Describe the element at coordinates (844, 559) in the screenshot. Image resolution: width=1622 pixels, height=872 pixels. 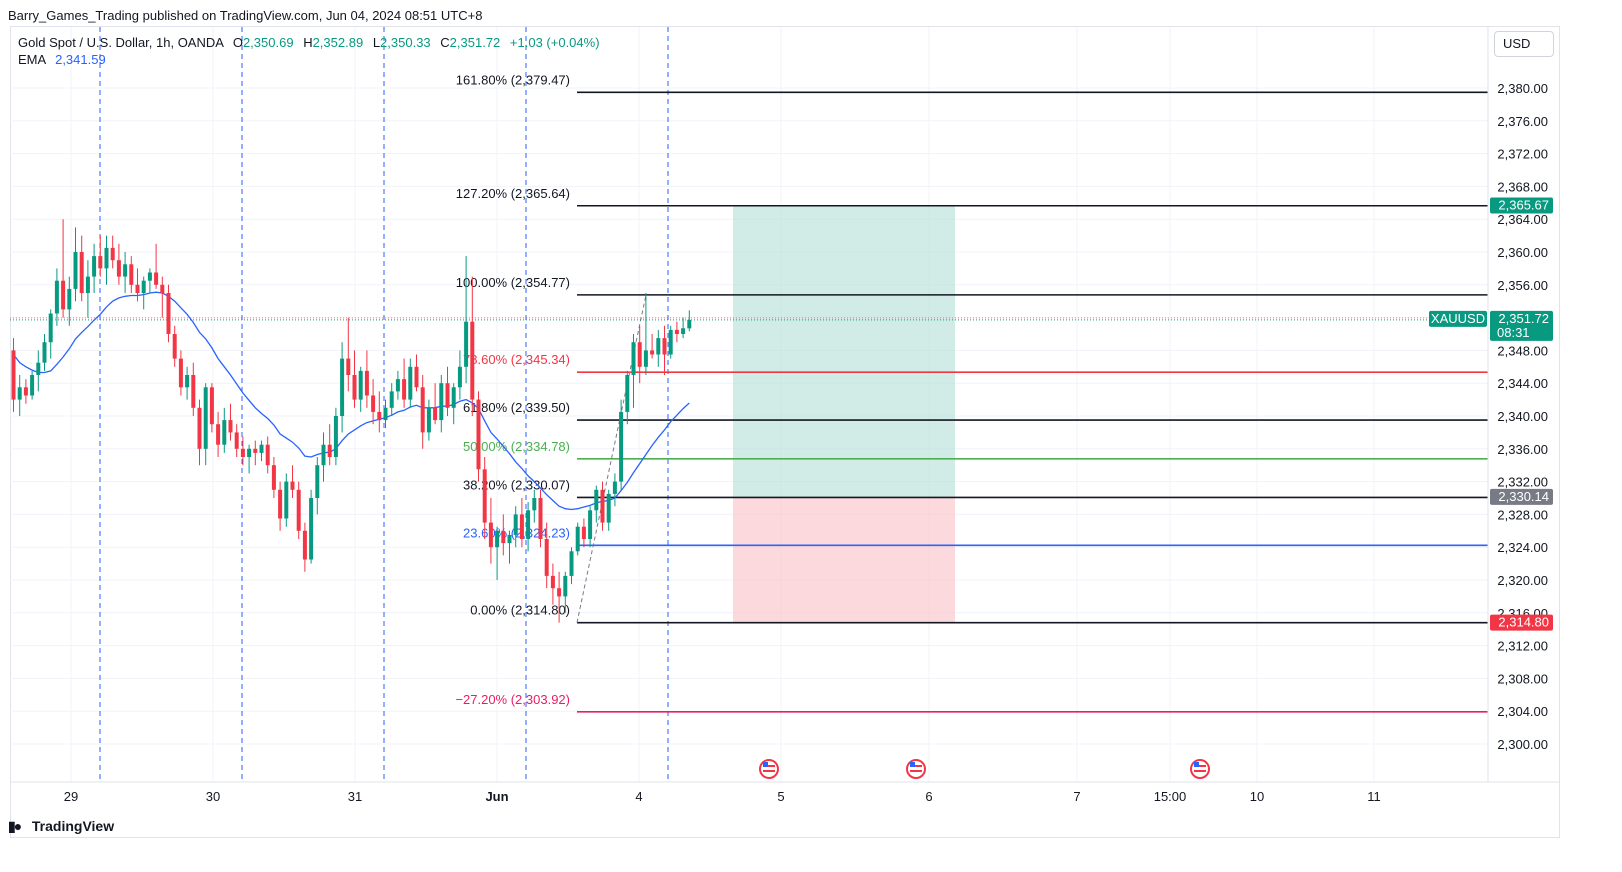
I see `position-stop-zone` at that location.